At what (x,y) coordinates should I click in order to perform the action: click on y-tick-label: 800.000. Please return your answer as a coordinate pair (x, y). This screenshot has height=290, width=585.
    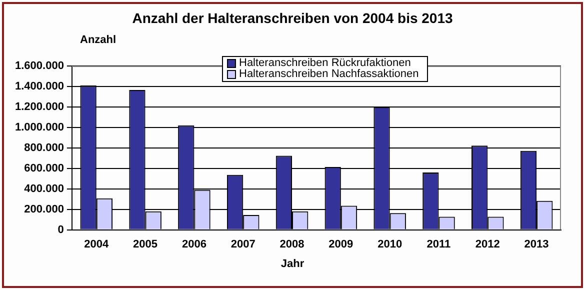
    Looking at the image, I should click on (44, 148).